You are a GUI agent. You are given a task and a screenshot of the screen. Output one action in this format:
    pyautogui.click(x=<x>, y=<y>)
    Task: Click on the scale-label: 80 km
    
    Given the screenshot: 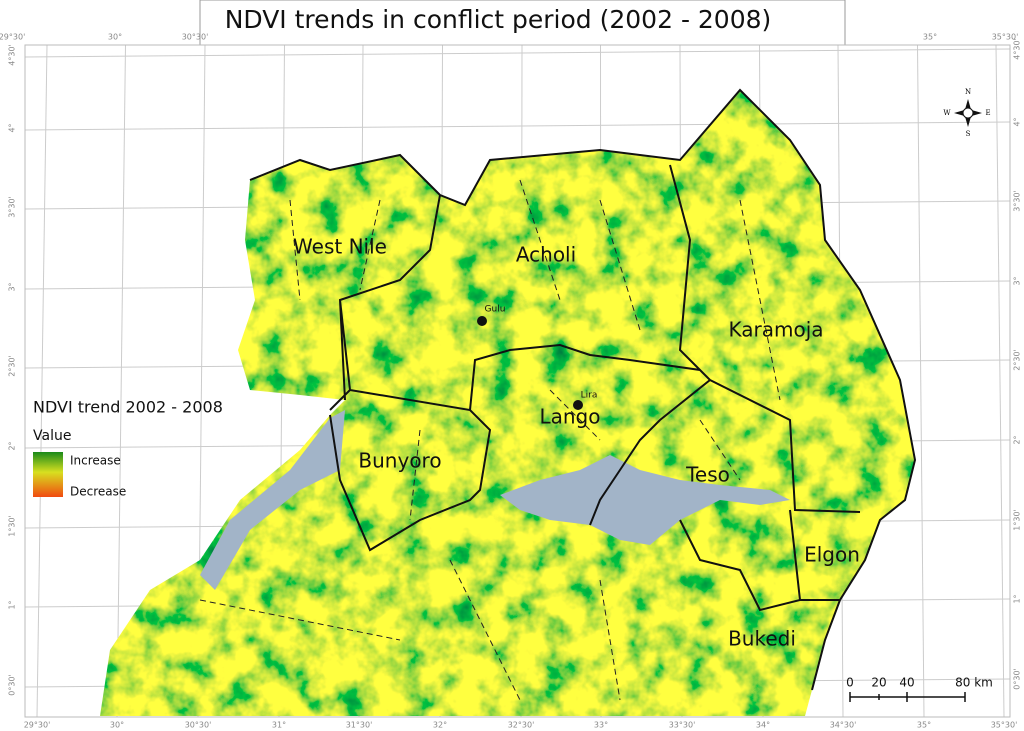 What is the action you would take?
    pyautogui.click(x=974, y=683)
    